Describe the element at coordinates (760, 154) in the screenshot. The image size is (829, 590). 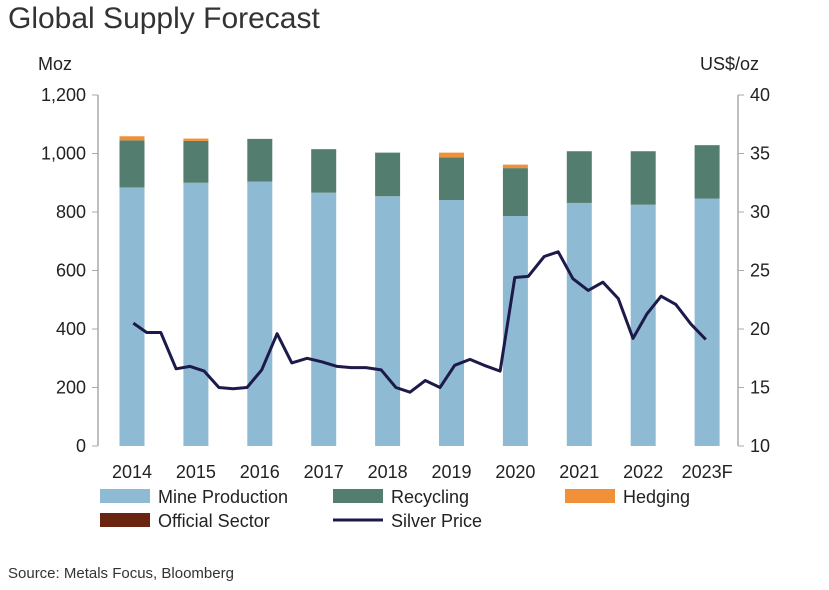
I see `right-tick-label: 35` at that location.